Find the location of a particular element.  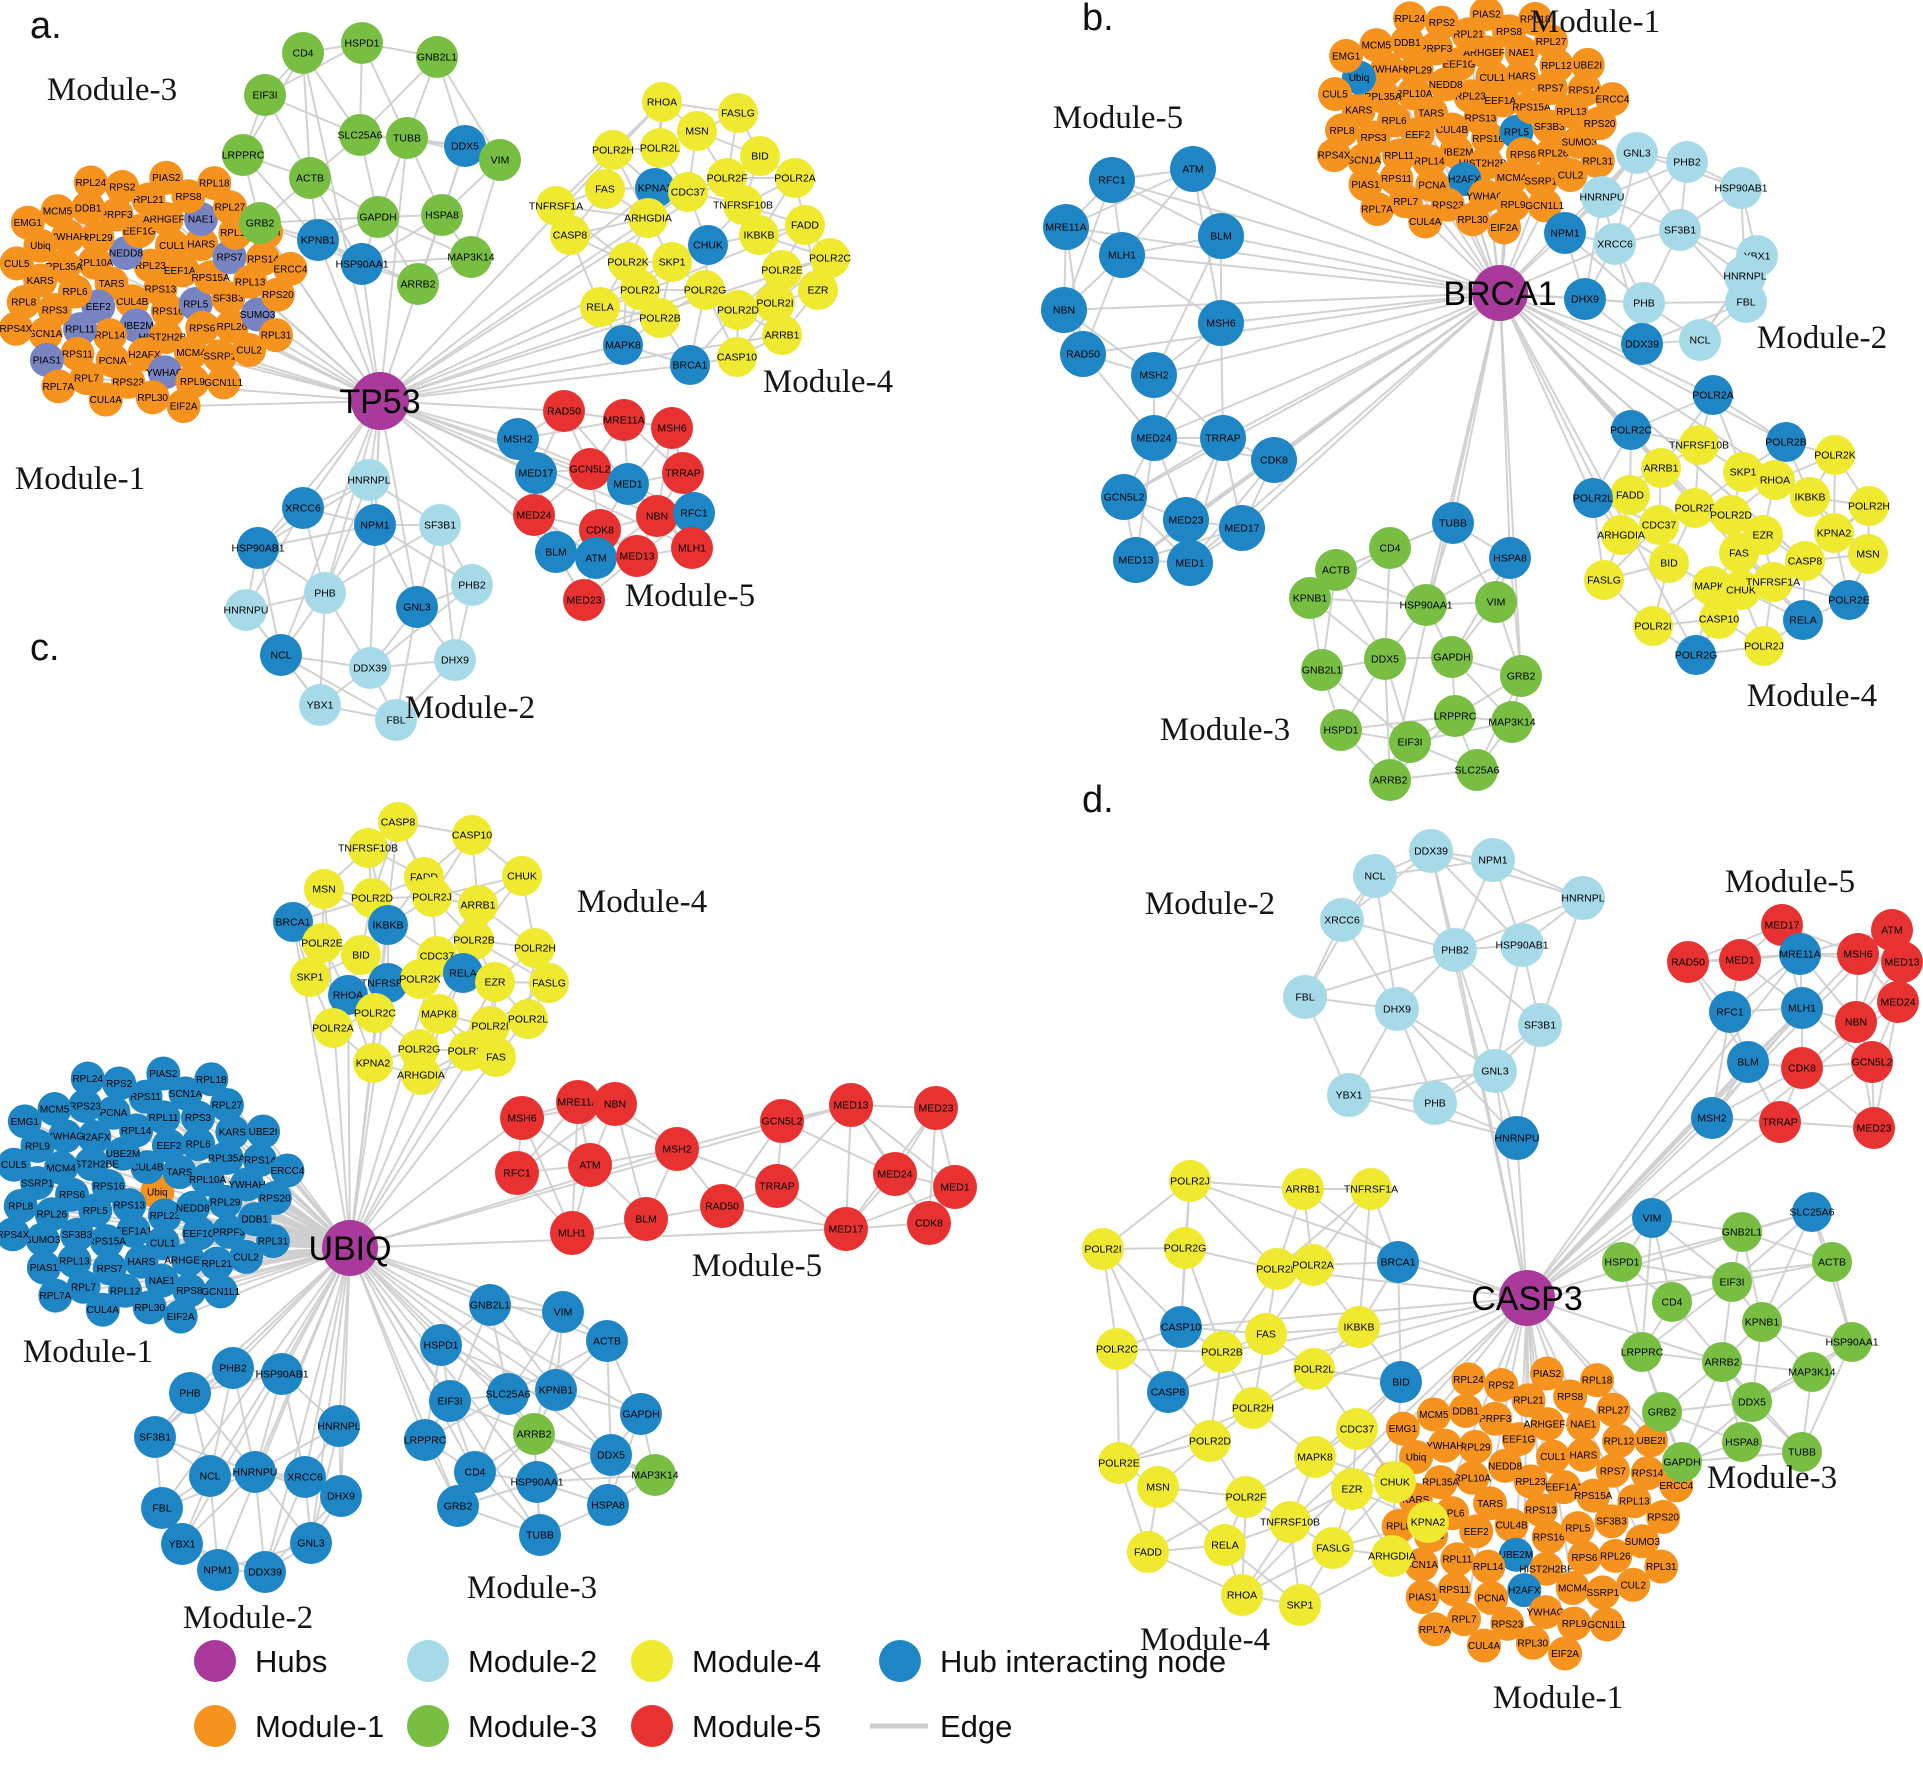

node-KPNA2 is located at coordinates (655, 188).